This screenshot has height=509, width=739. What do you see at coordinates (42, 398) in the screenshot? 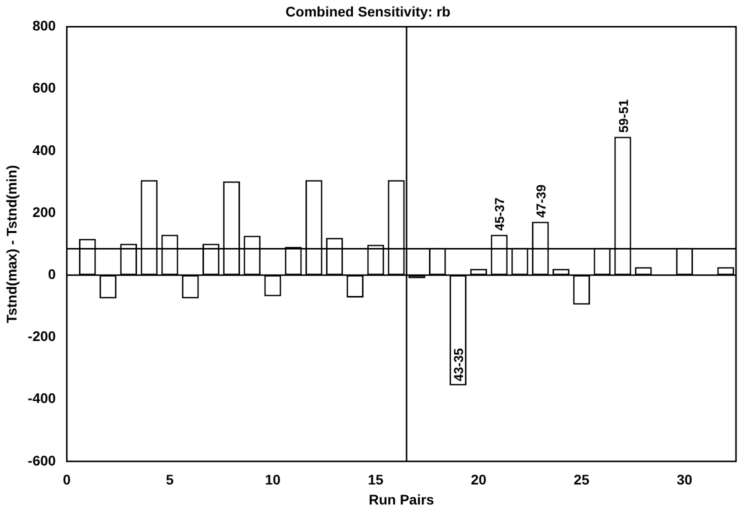
I see `y-tick-label: -400` at bounding box center [42, 398].